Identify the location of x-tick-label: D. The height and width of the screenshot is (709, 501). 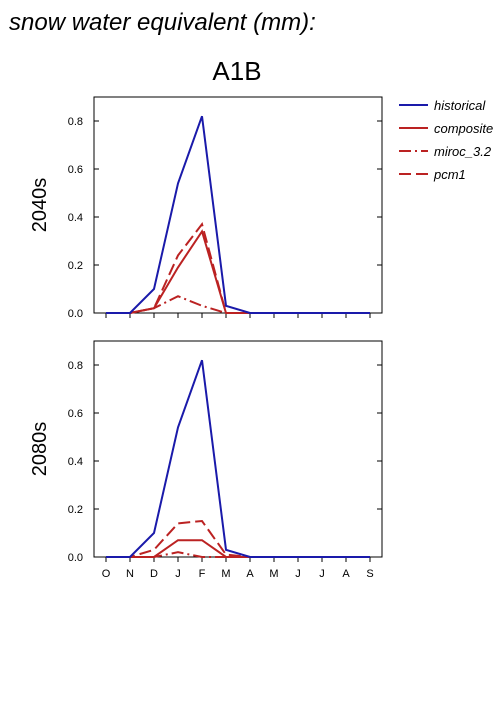
(154, 574).